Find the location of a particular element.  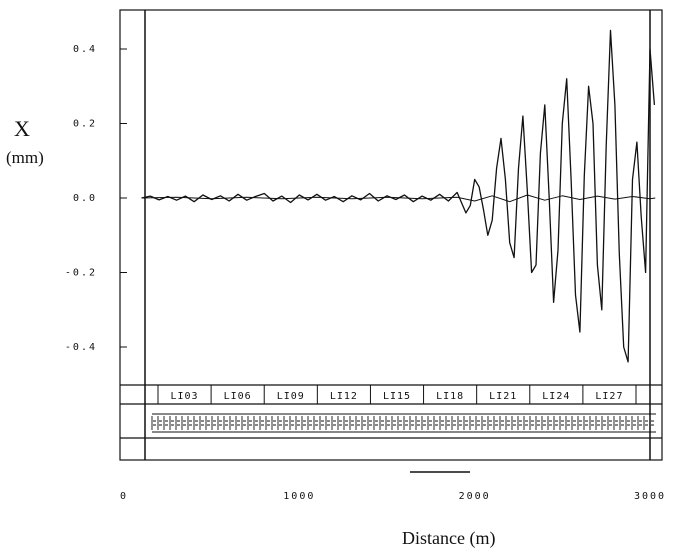

y-axis: -0.4 -0.2 0.0 0.2 0.4 is located at coordinates (96, 198).